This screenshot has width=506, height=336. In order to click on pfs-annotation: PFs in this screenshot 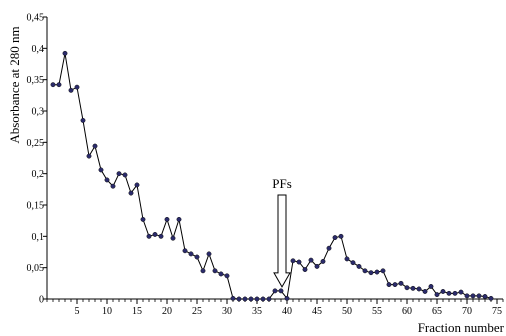, I will do `click(282, 232)`.